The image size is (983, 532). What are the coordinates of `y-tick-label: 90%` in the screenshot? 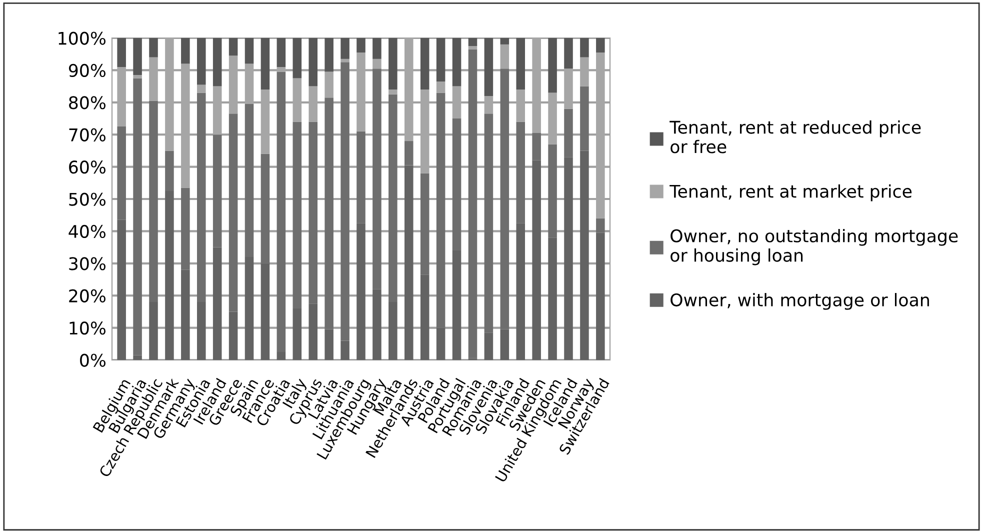 It's located at (87, 71).